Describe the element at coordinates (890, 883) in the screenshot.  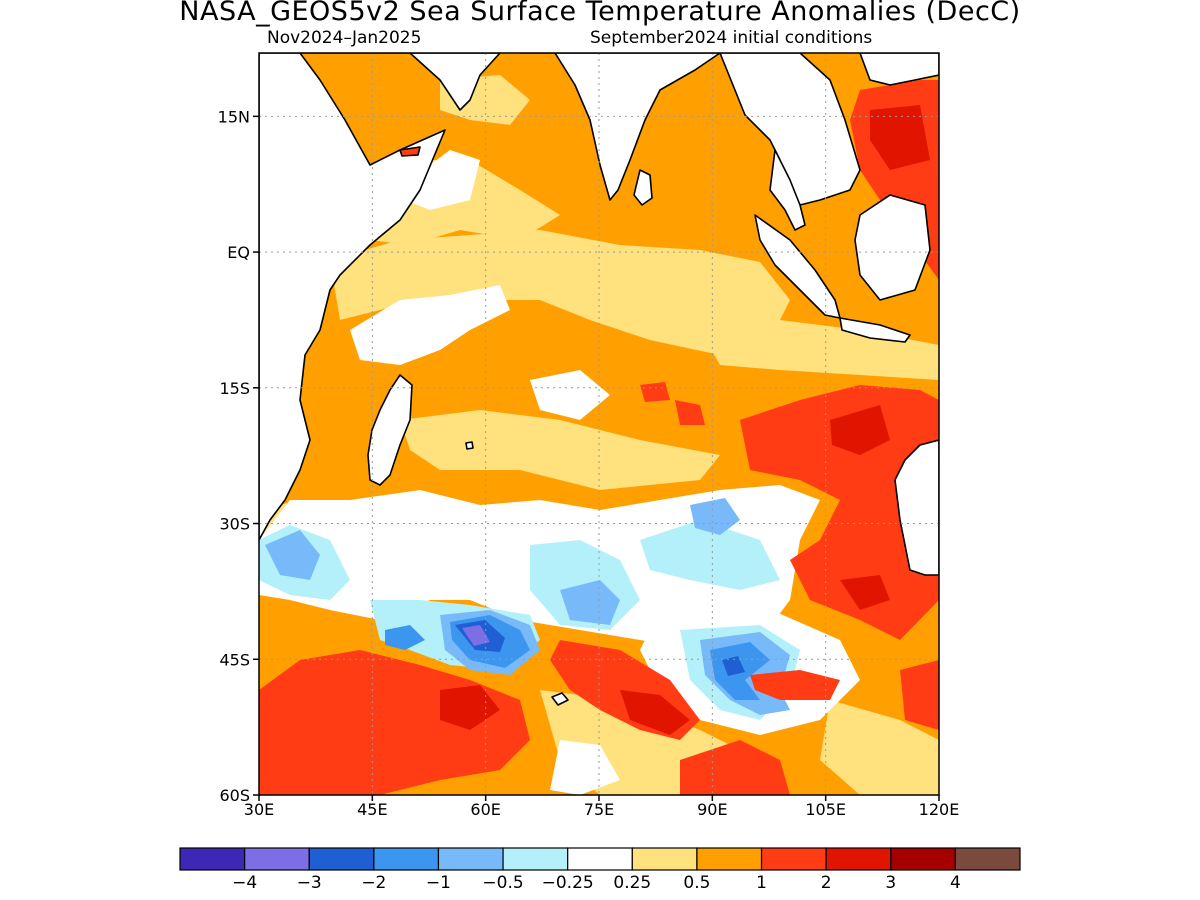
I see `legend-label: 3` at that location.